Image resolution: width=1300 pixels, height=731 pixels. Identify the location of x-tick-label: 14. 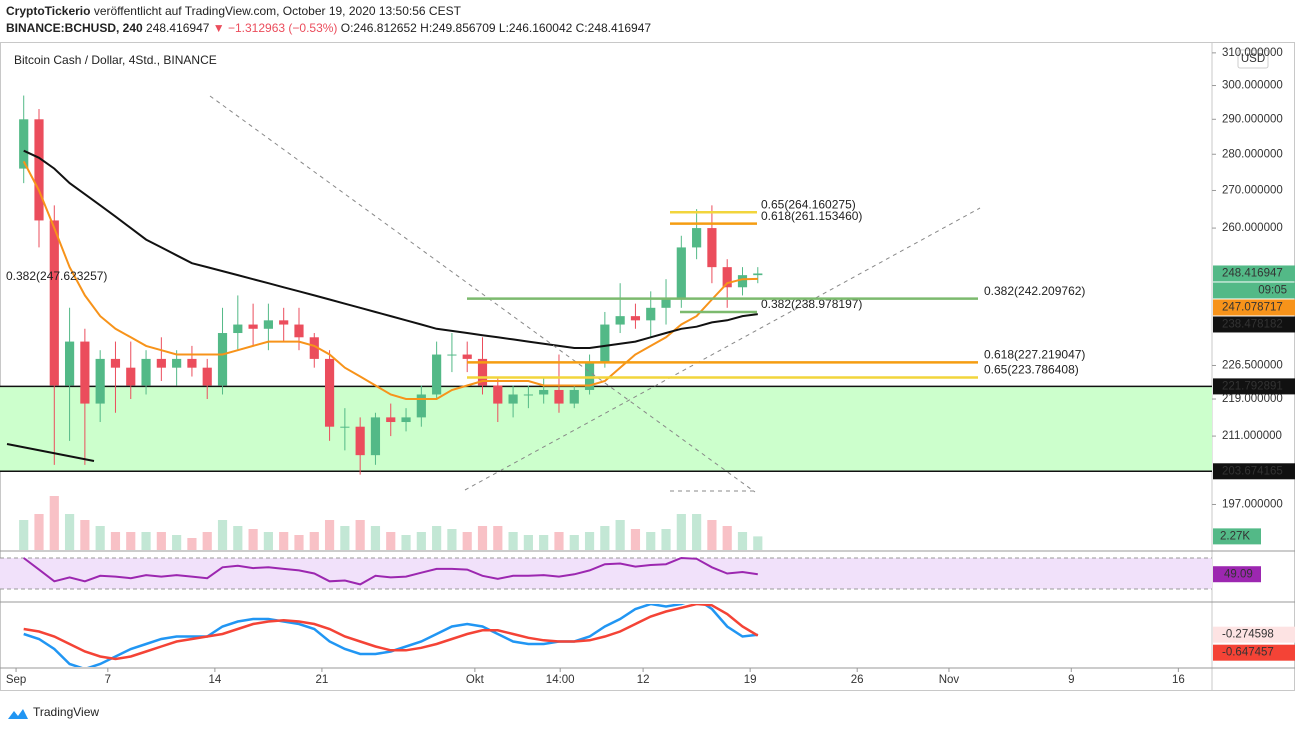
(214, 680).